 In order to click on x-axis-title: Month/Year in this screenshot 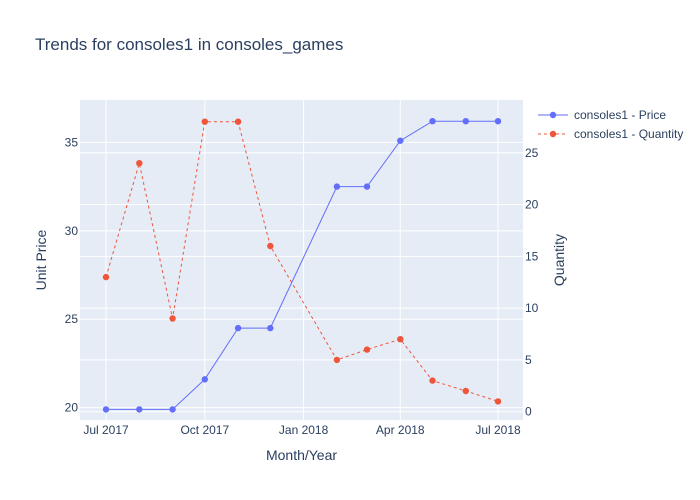, I will do `click(301, 455)`.